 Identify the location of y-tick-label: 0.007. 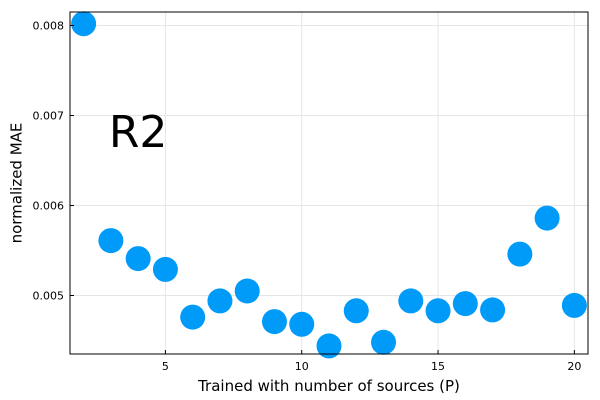
(49, 116).